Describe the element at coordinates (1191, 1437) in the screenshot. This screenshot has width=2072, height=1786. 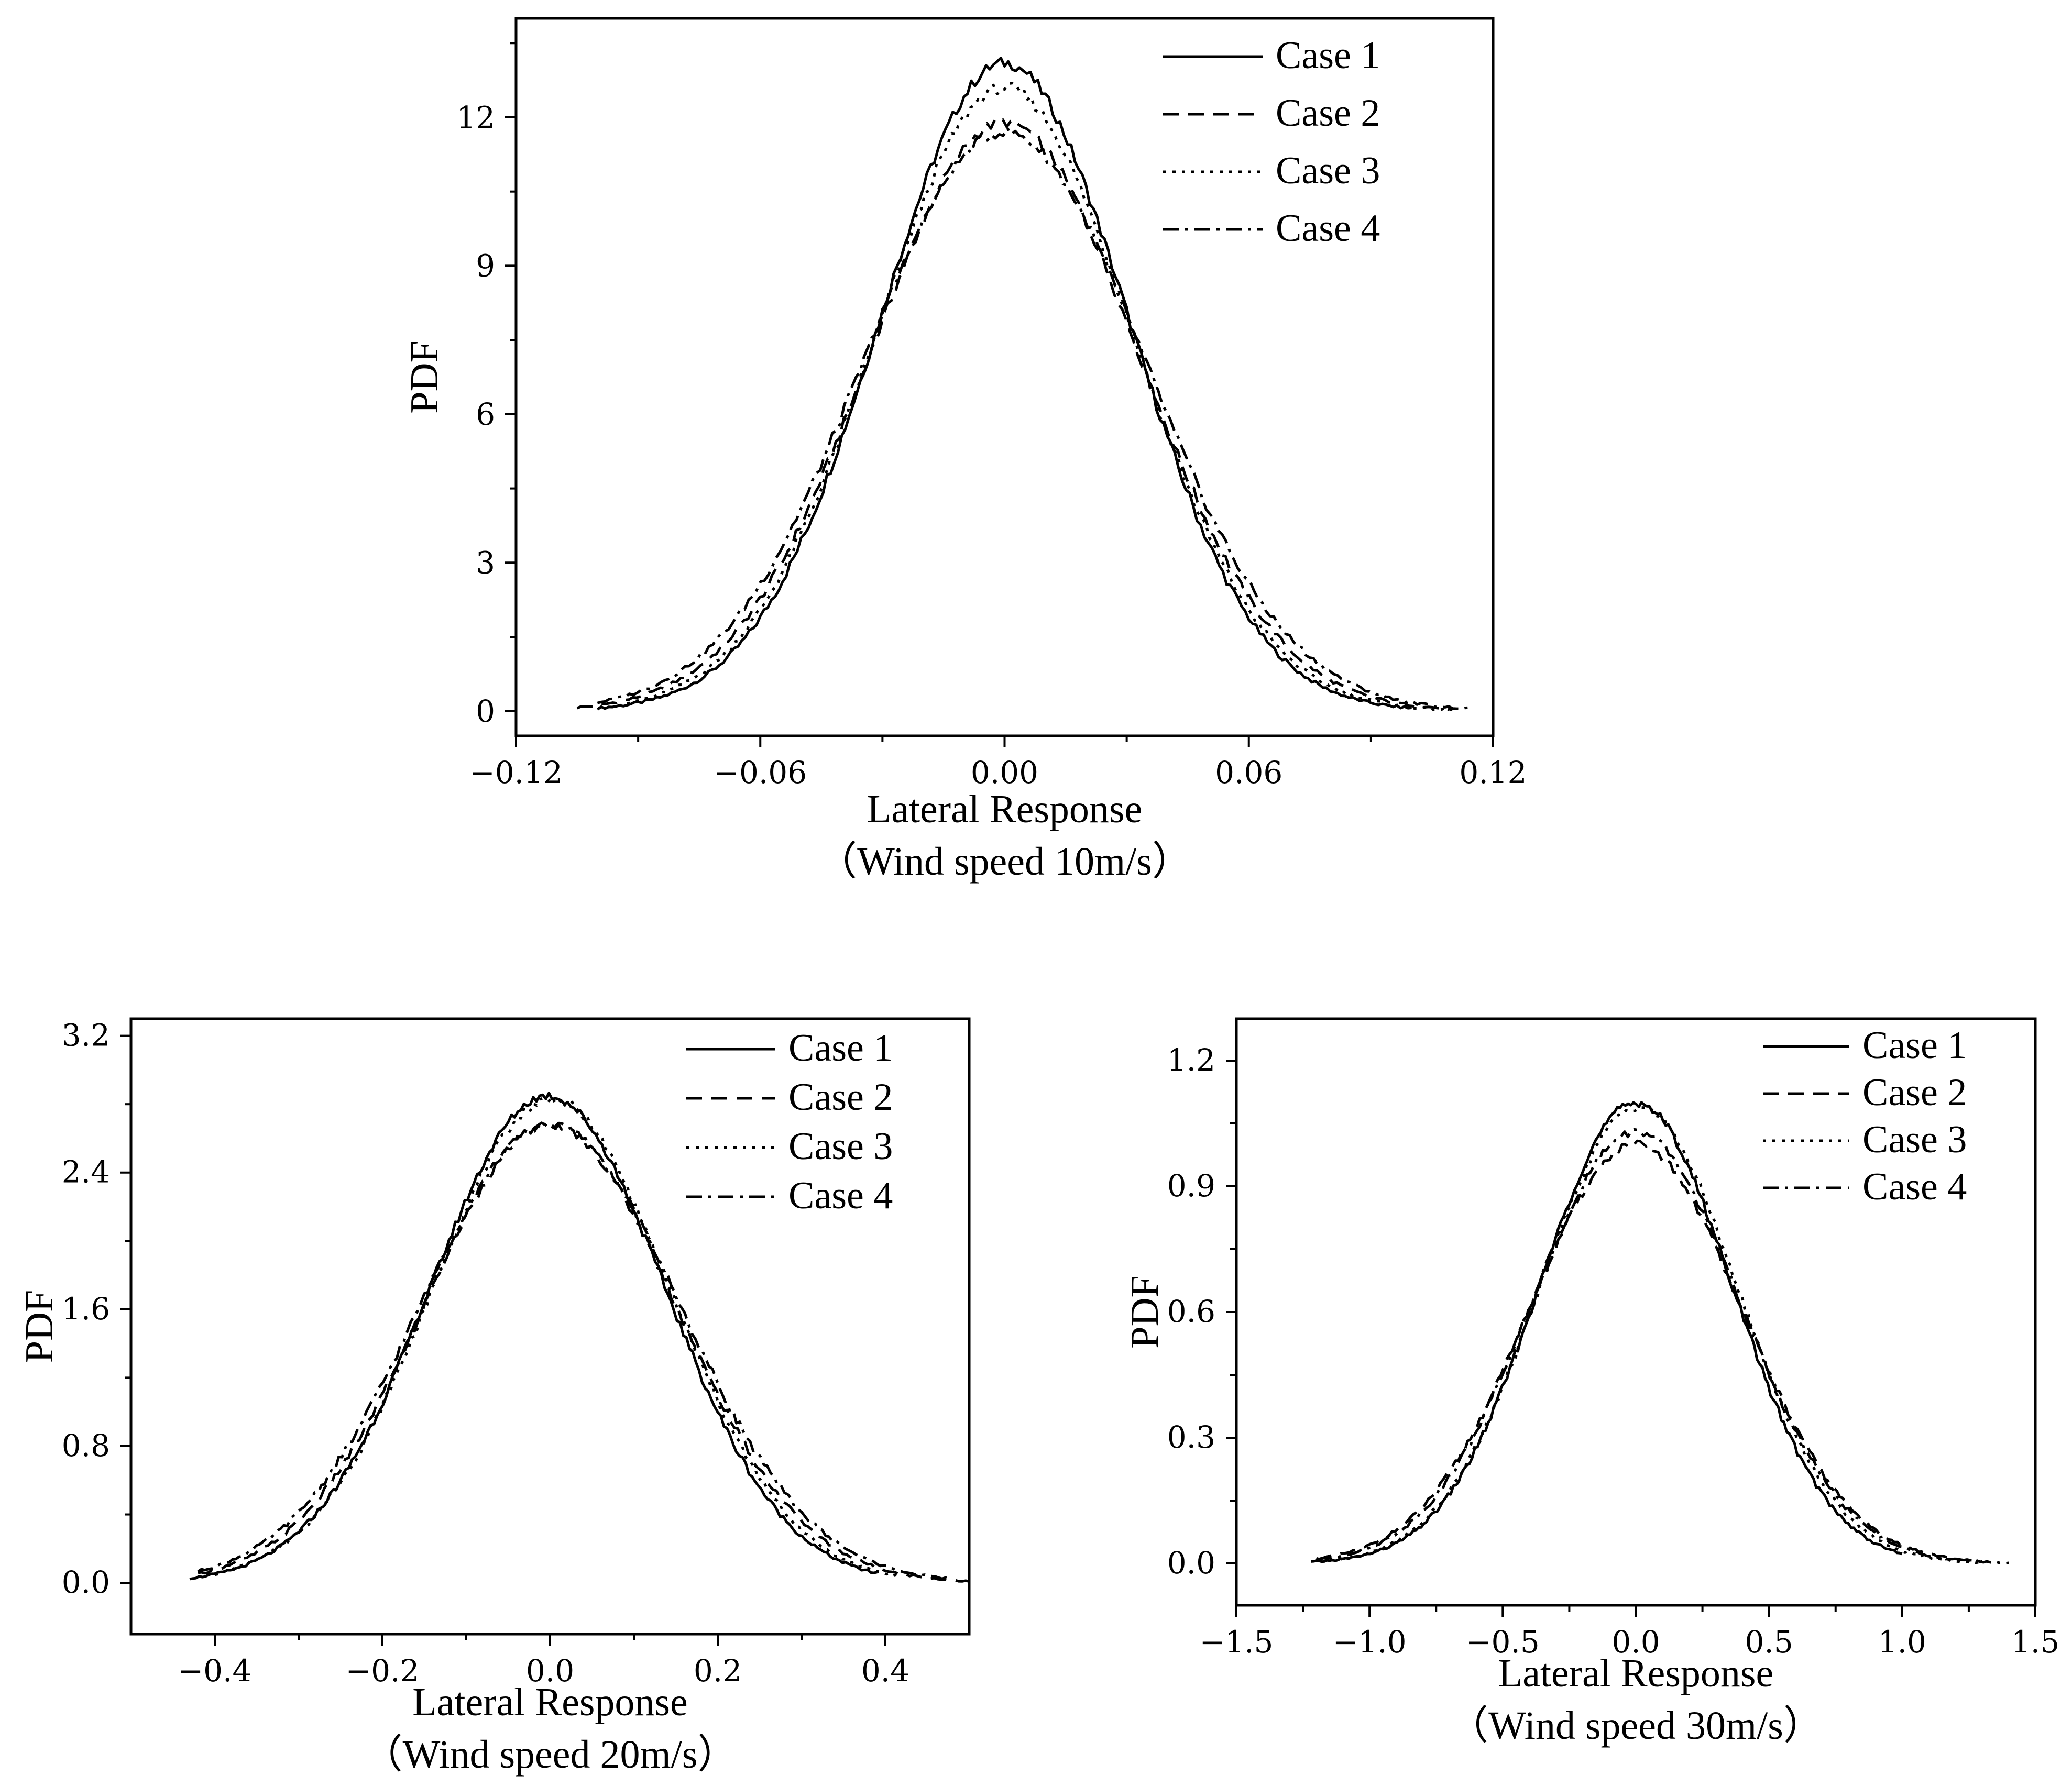
I see `y-tick-label: 0.3` at that location.